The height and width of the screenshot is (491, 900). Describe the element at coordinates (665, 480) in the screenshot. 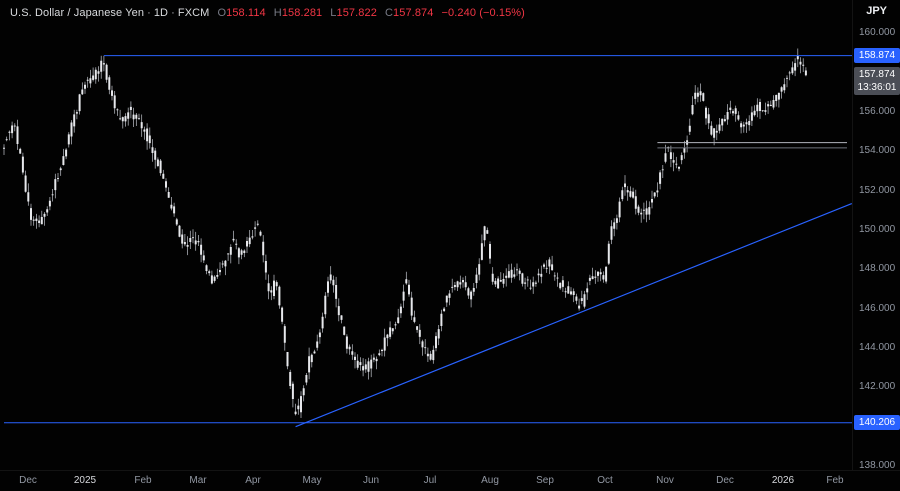

I see `time-tick: Nov` at that location.